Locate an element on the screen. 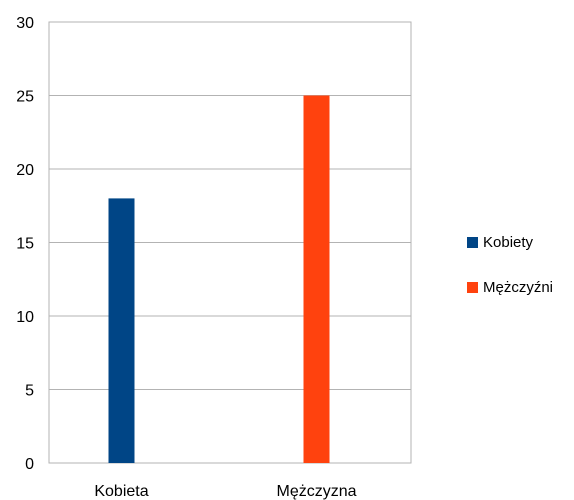  x-axis-labels: Kobieta Mężczyzna is located at coordinates (225, 491).